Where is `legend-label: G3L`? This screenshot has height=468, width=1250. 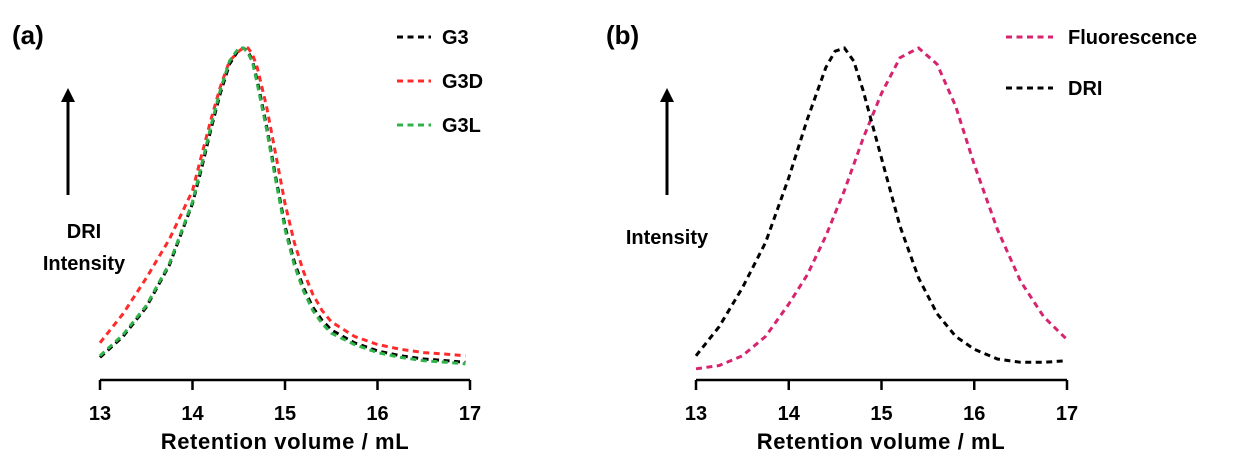 legend-label: G3L is located at coordinates (461, 126).